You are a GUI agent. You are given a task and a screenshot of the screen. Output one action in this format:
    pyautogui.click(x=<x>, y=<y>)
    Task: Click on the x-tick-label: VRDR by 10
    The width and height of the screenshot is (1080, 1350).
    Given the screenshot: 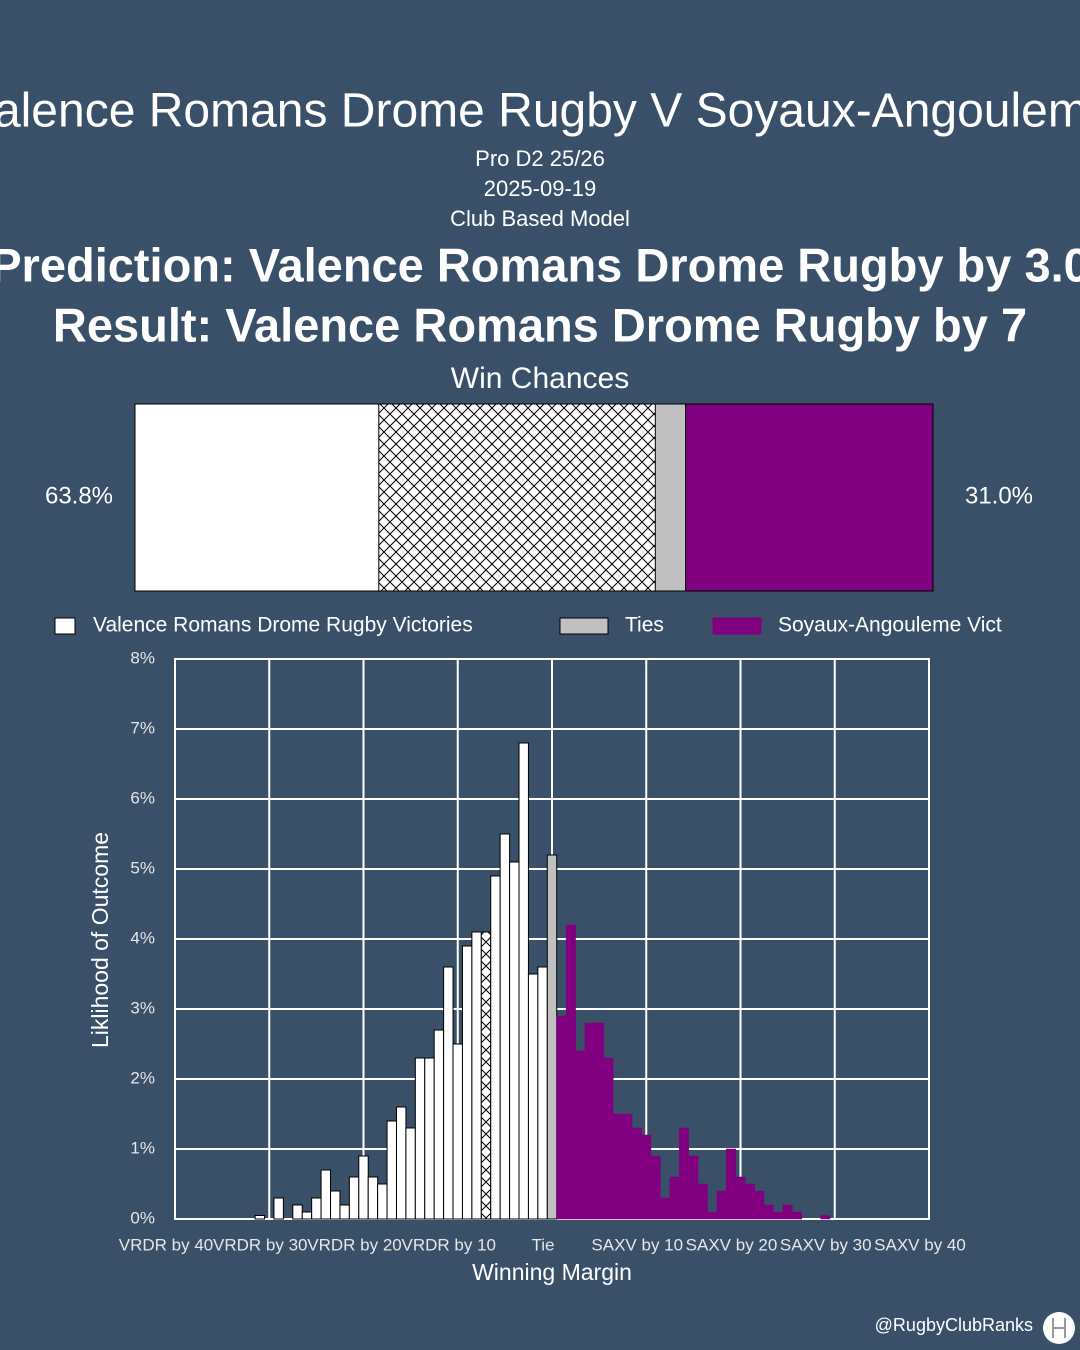 What is the action you would take?
    pyautogui.click(x=449, y=1244)
    